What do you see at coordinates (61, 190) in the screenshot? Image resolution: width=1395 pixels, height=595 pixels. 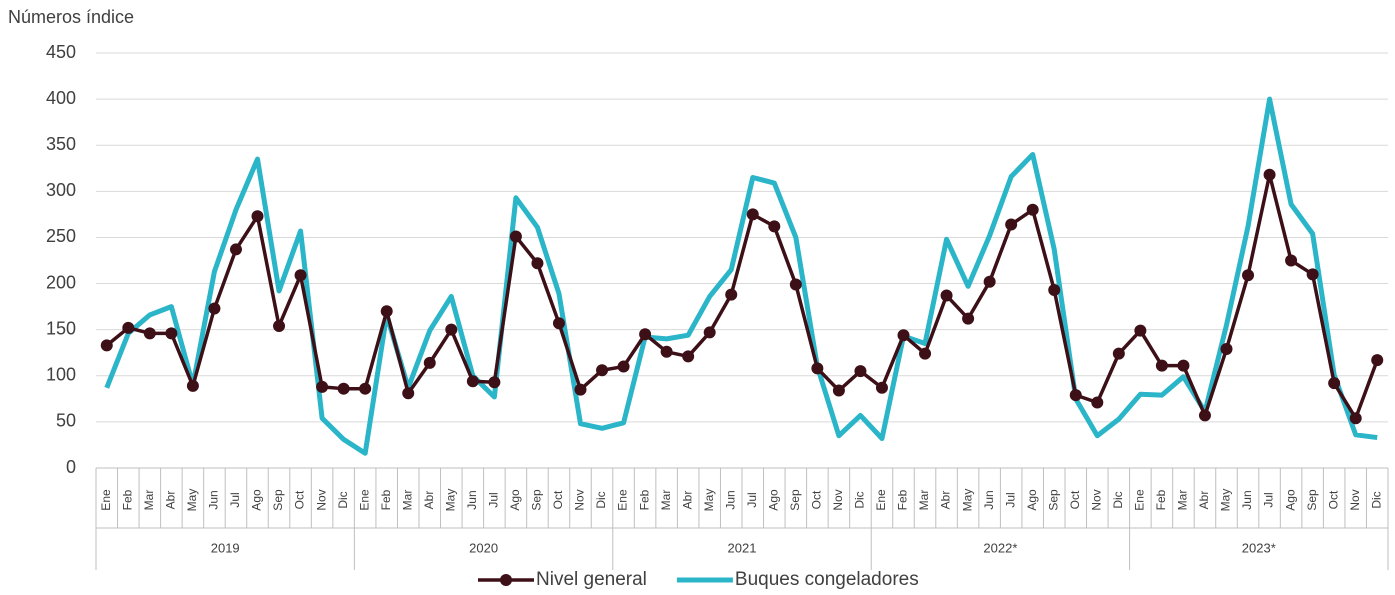 I see `y-tick-label: 300` at bounding box center [61, 190].